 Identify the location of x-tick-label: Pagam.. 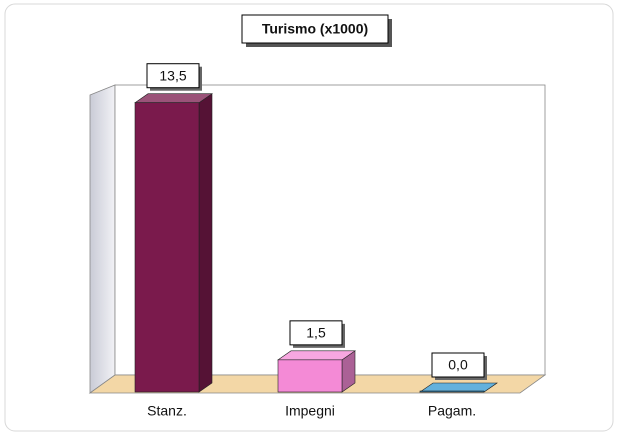
(452, 411).